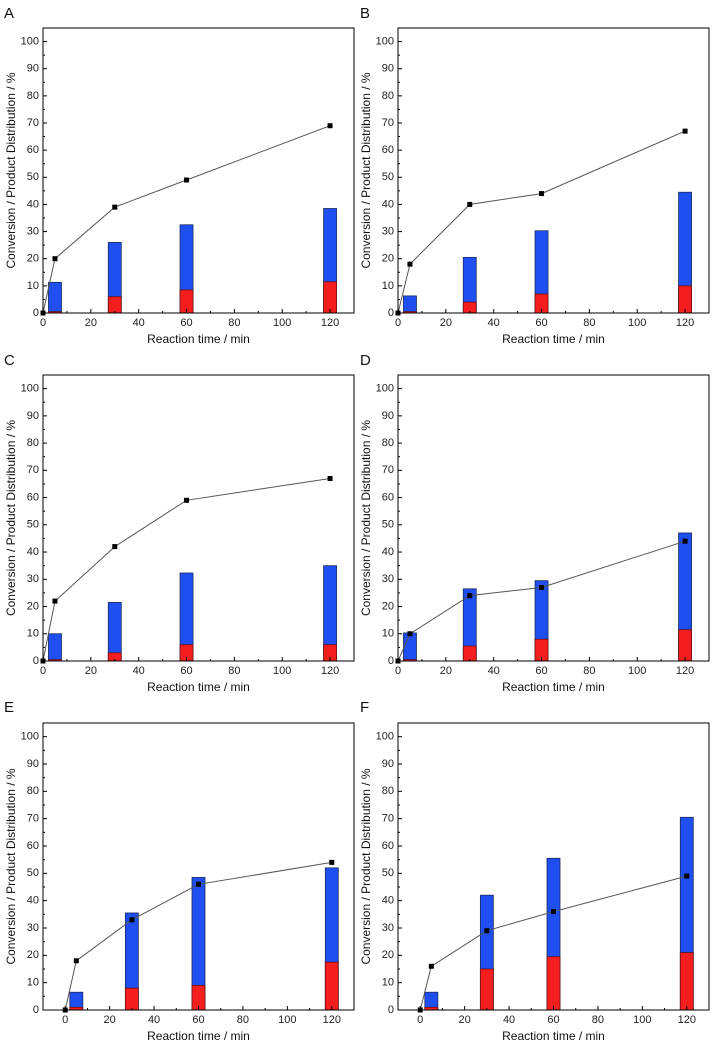 This screenshot has height=1046, width=712. Describe the element at coordinates (365, 360) in the screenshot. I see `panel-letter: D` at that location.